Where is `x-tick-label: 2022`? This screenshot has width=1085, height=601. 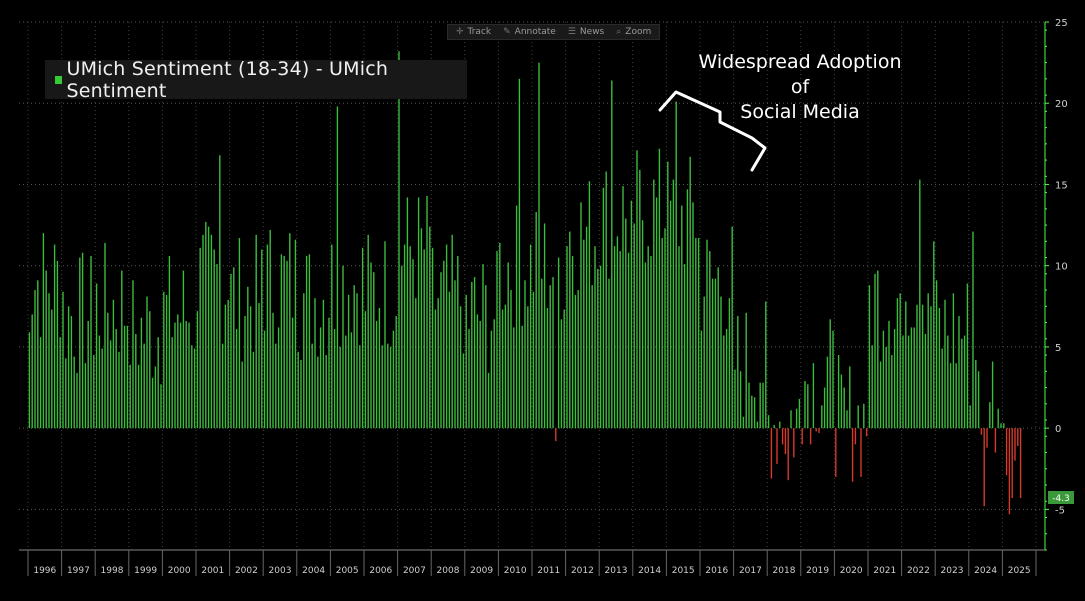
x-tick-label: 2022 is located at coordinates (918, 571).